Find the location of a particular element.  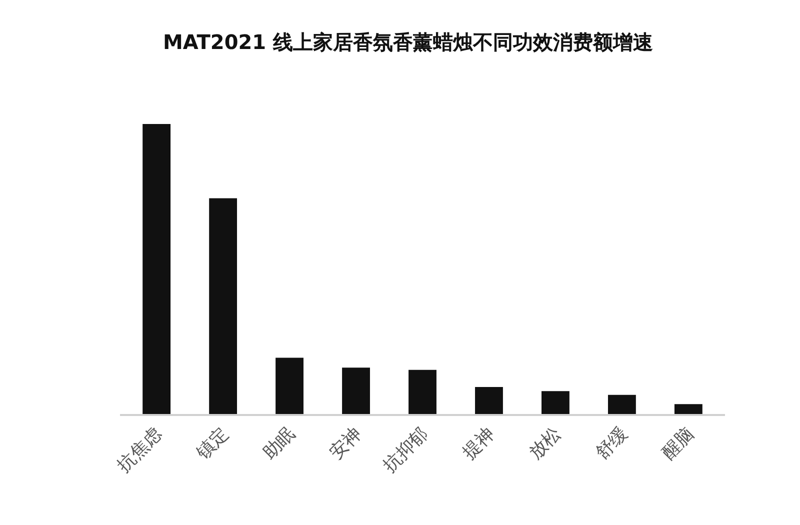

x-tick-label: 安神 is located at coordinates (346, 443).